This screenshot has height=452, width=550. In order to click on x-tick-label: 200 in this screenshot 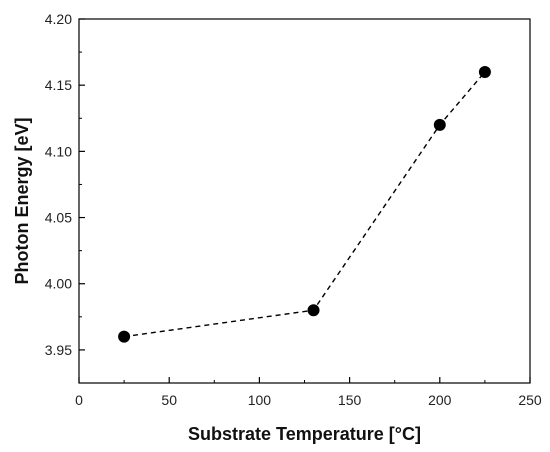, I will do `click(440, 400)`.